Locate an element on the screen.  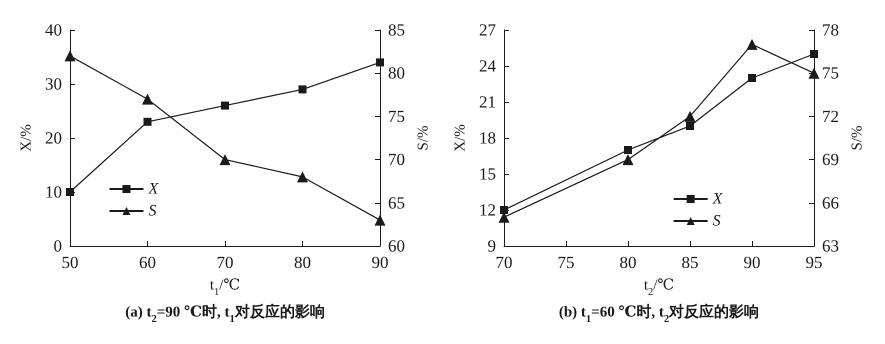
y2-tick-label: 70 is located at coordinates (396, 160).